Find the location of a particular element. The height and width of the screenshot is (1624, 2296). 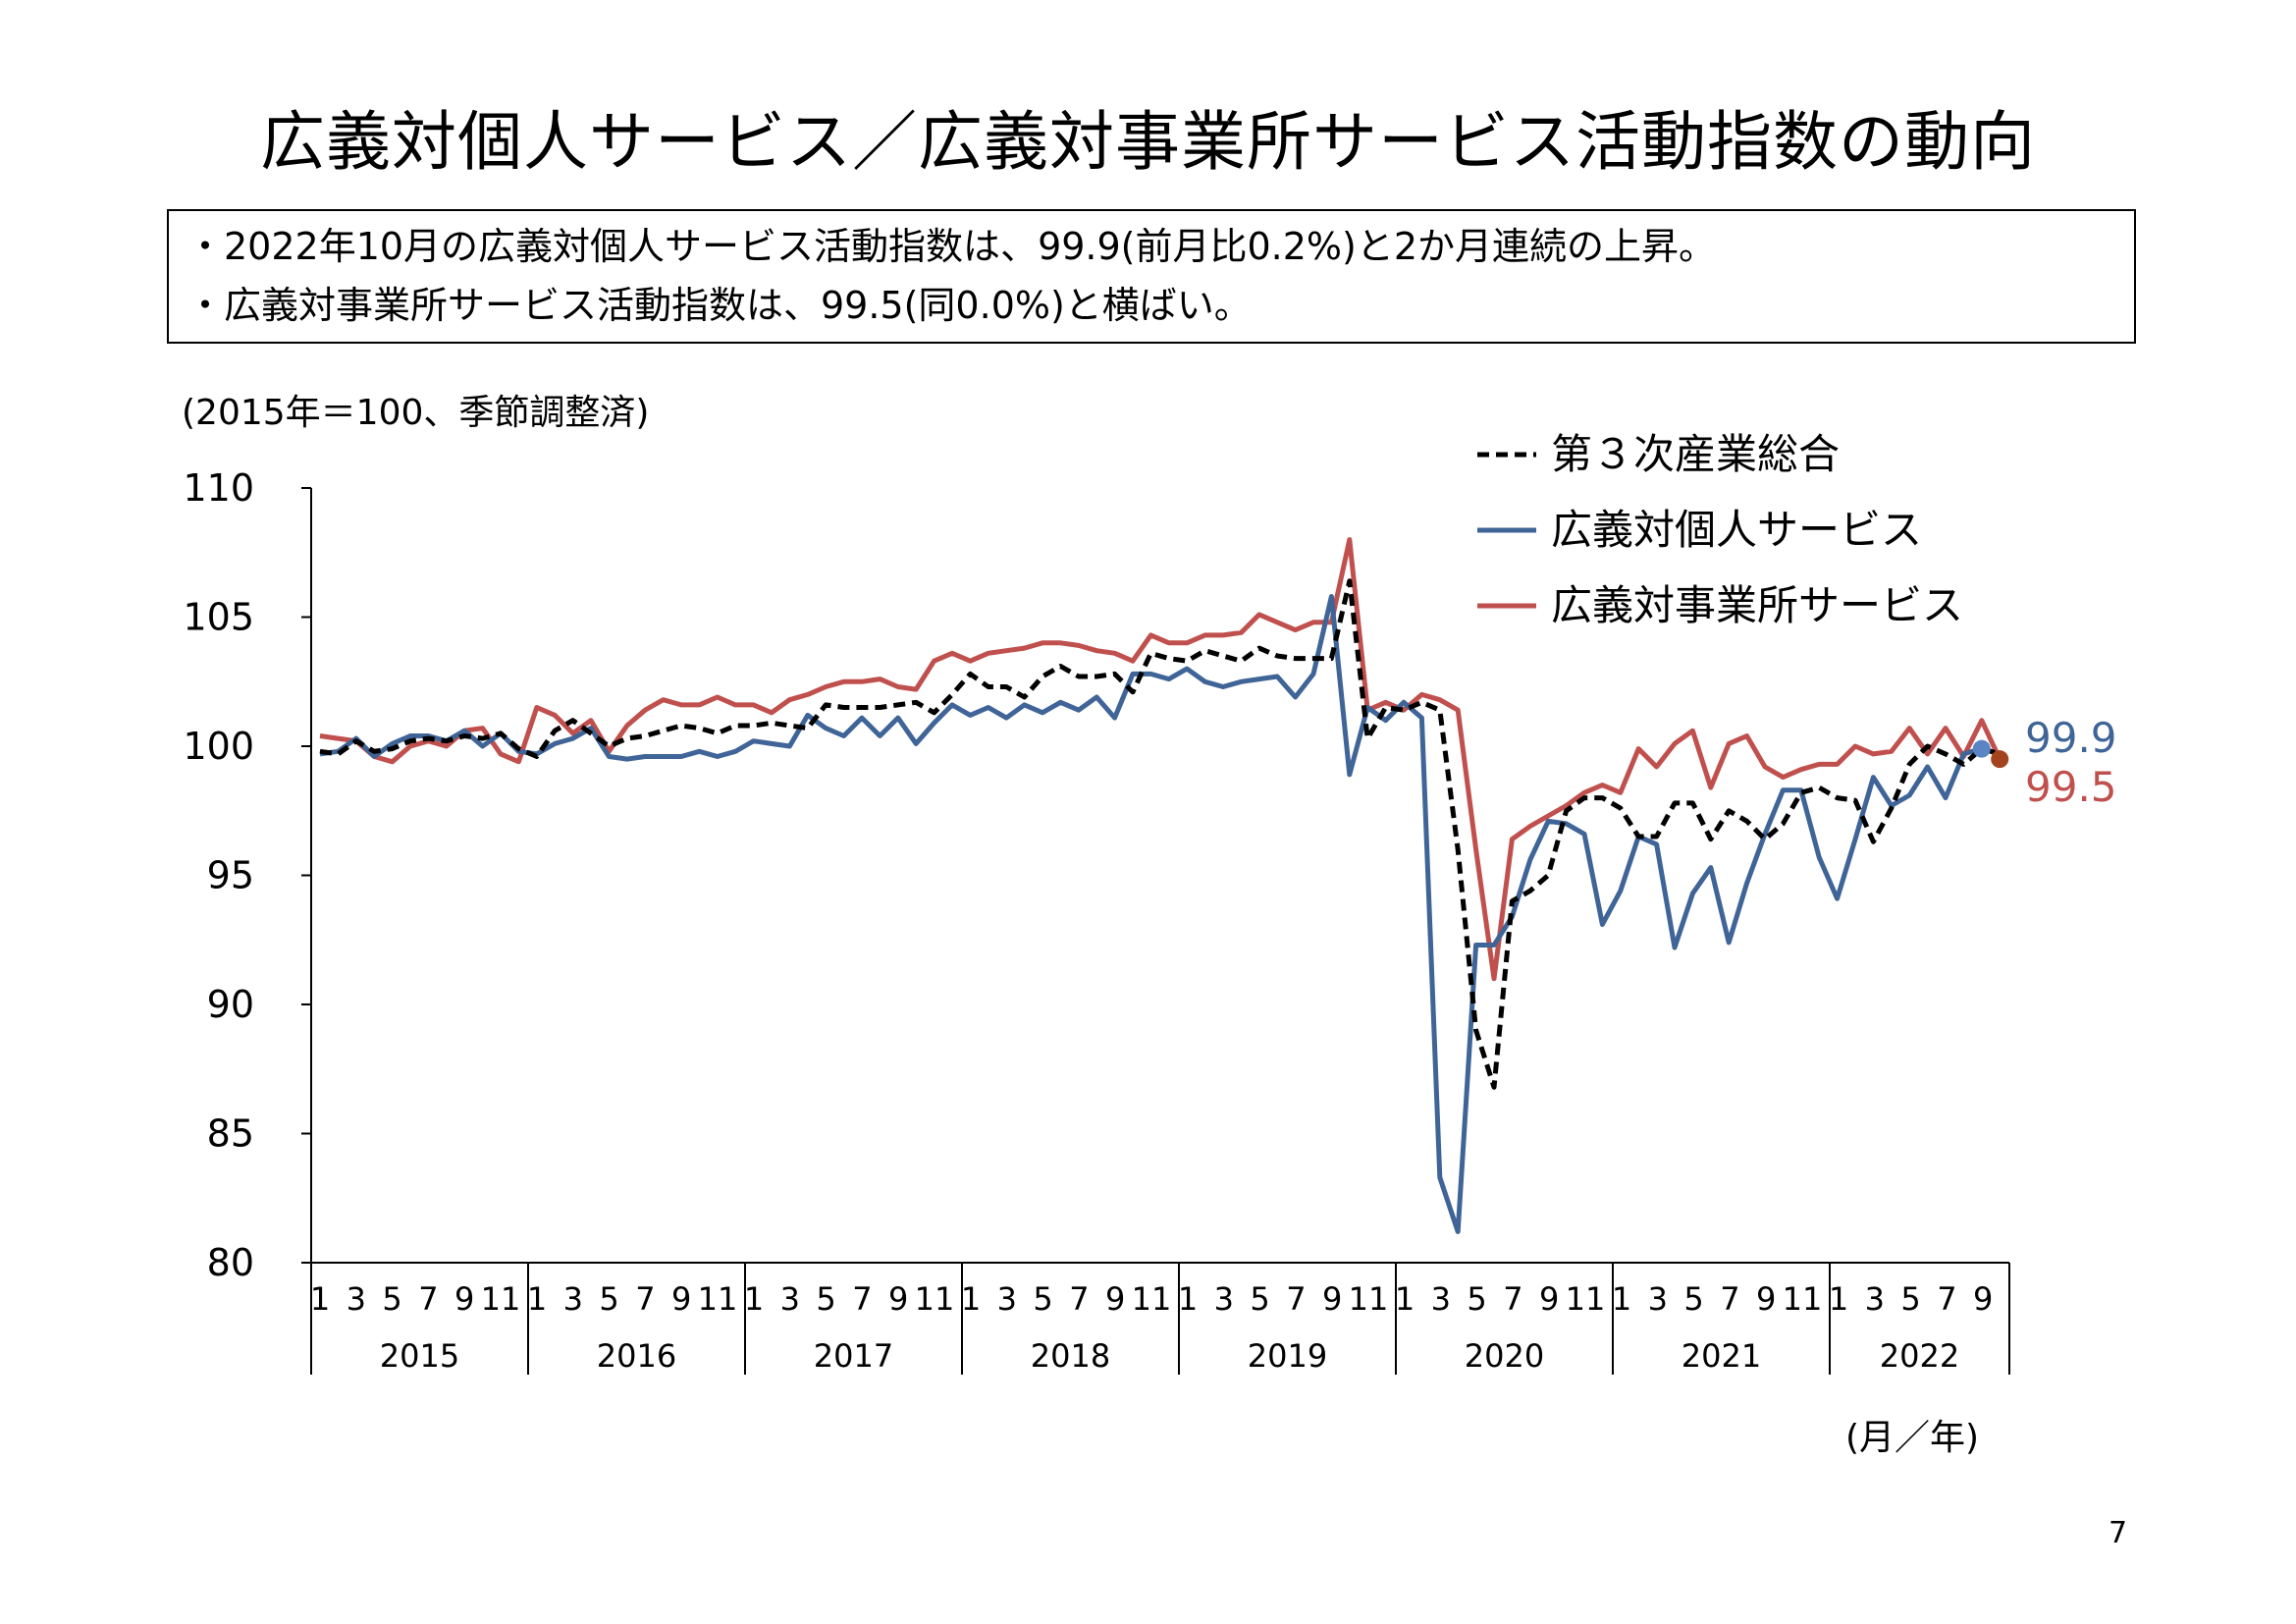

x-year-label: 2016 is located at coordinates (636, 1356).